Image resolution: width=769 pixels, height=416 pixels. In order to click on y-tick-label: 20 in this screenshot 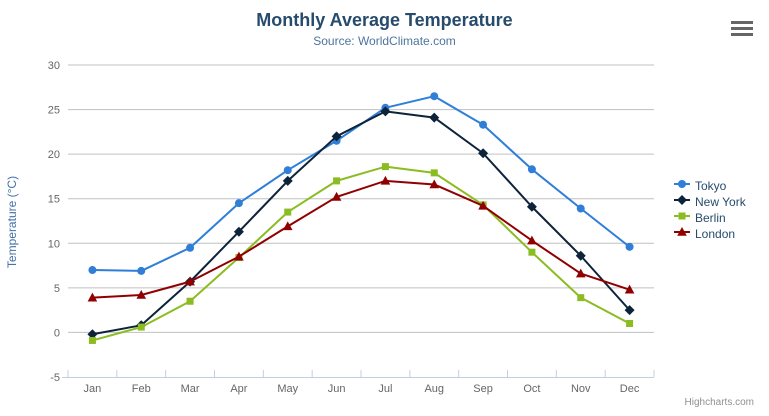, I will do `click(54, 155)`.